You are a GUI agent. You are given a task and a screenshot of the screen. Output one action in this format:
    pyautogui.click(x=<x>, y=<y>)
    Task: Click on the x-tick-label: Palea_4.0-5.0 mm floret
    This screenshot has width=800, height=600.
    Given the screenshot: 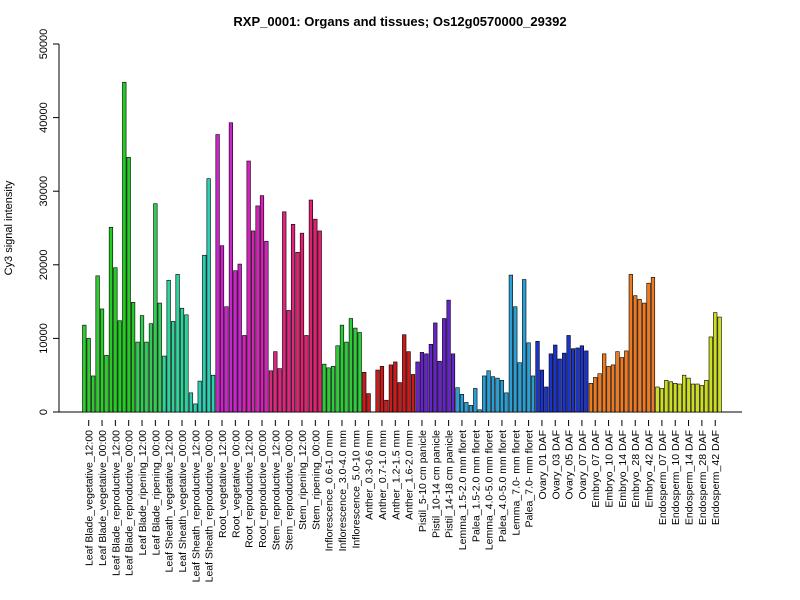 What is the action you would take?
    pyautogui.click(x=503, y=486)
    